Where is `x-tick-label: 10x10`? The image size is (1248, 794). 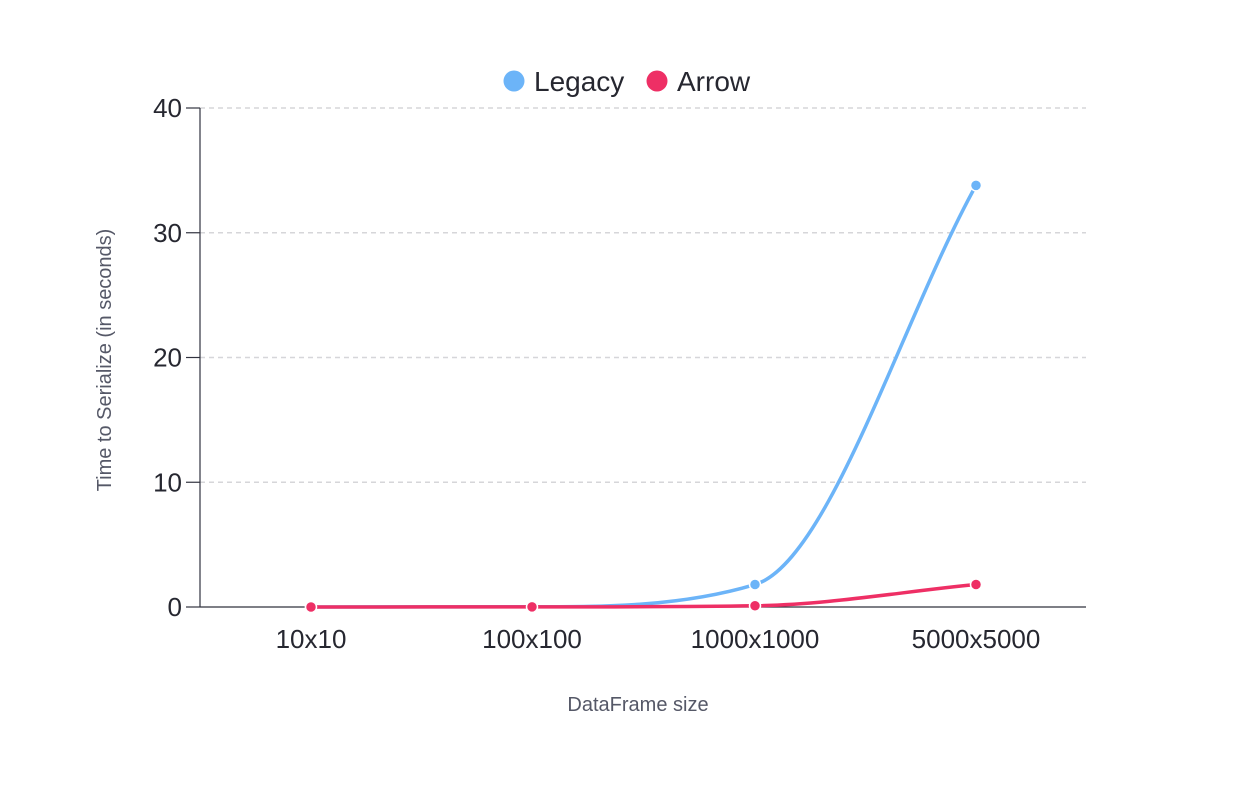
x-tick-label: 10x10 is located at coordinates (311, 639).